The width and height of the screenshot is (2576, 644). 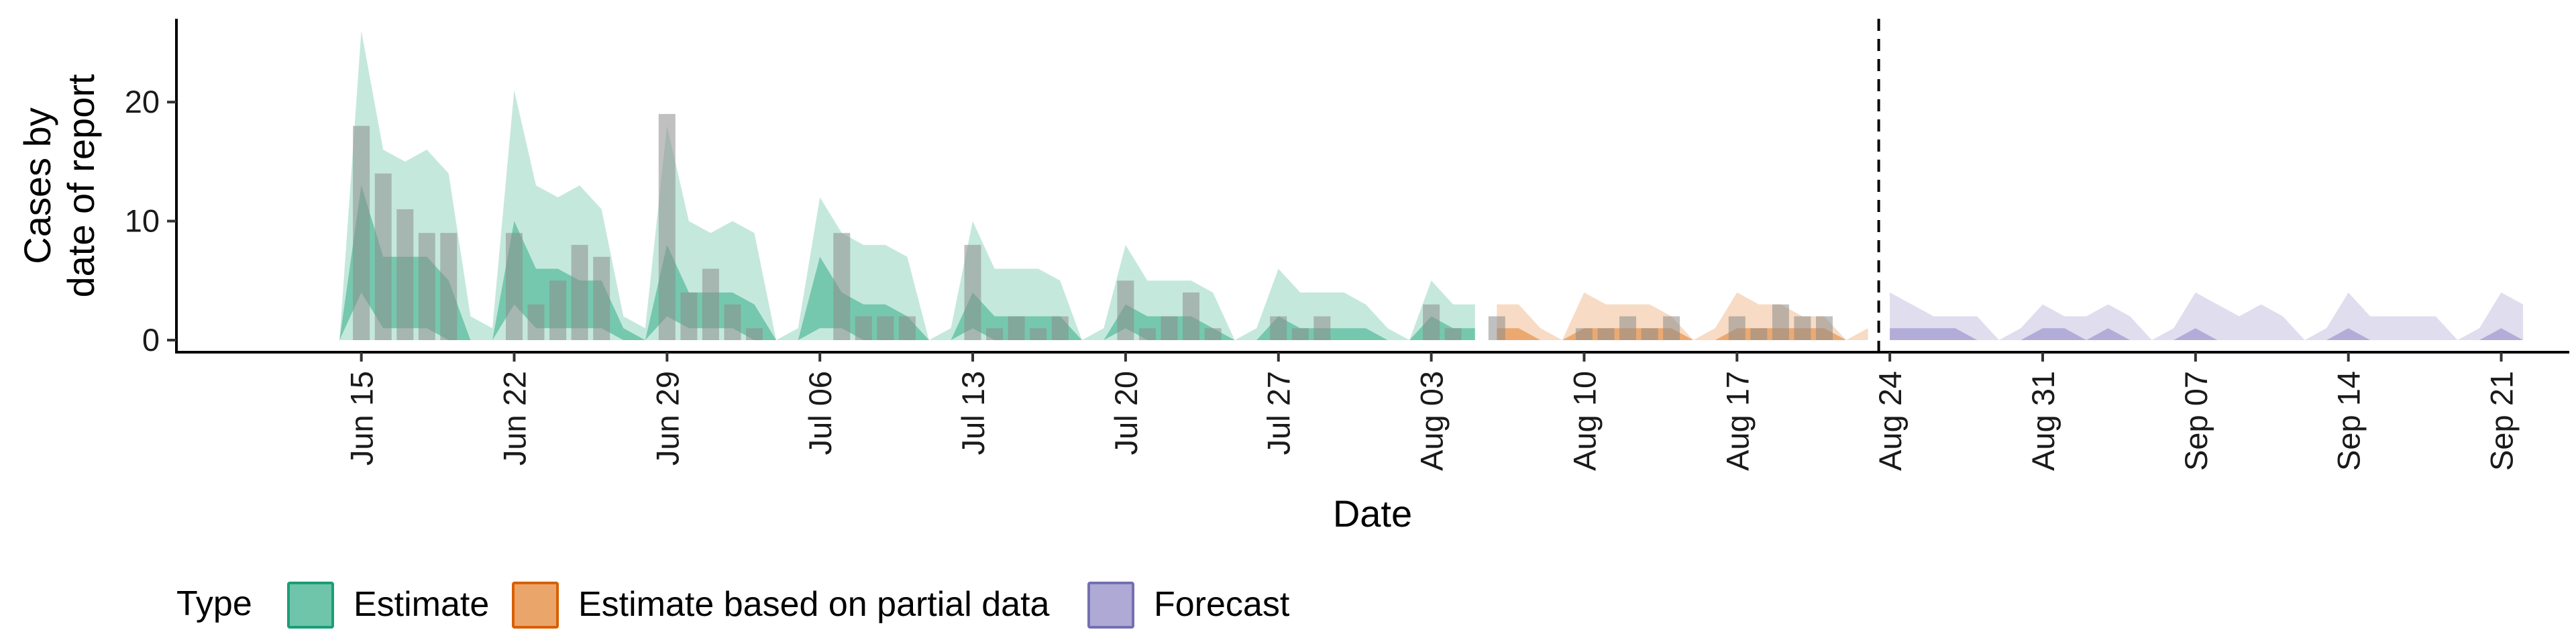 I want to click on x-tick-label: Jun 29, so click(x=667, y=418).